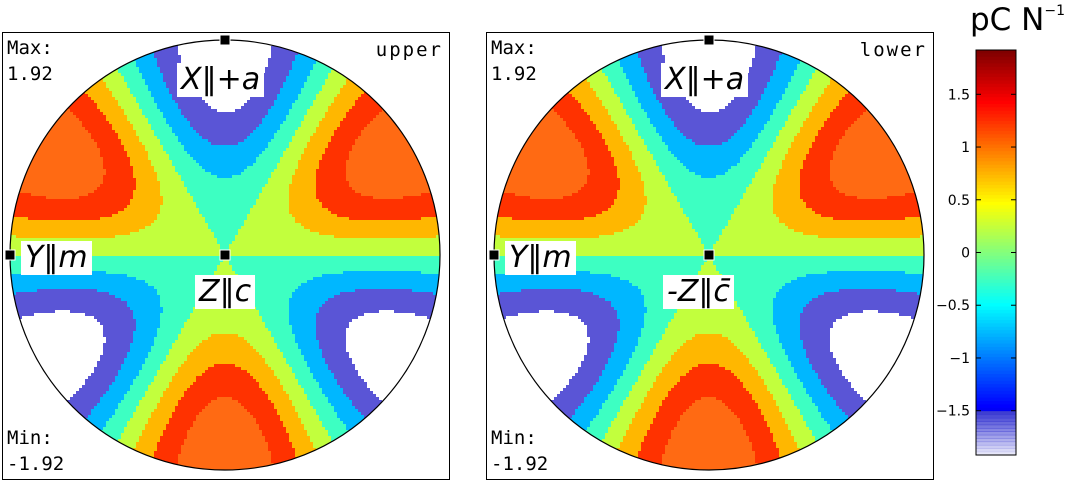 This screenshot has height=480, width=1065. I want to click on colorbar-tick-label: 0.5, so click(959, 201).